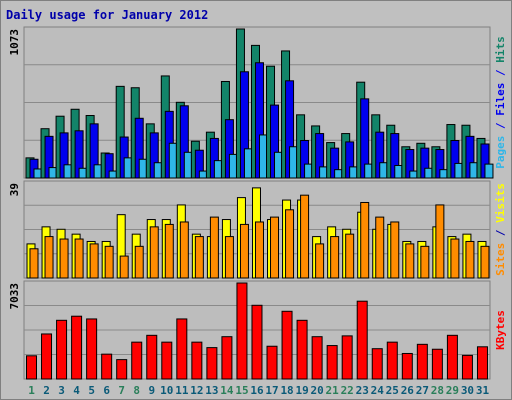 The width and height of the screenshot is (512, 400). What do you see at coordinates (14, 296) in the screenshot?
I see `bottom-y-max-label: 7033` at bounding box center [14, 296].